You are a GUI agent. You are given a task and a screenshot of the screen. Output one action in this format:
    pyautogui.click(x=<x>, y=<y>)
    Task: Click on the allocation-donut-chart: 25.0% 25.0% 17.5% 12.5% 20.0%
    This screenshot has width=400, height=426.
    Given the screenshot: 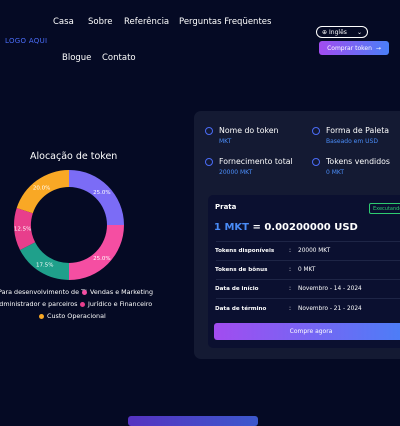 What is the action you would take?
    pyautogui.click(x=69, y=225)
    